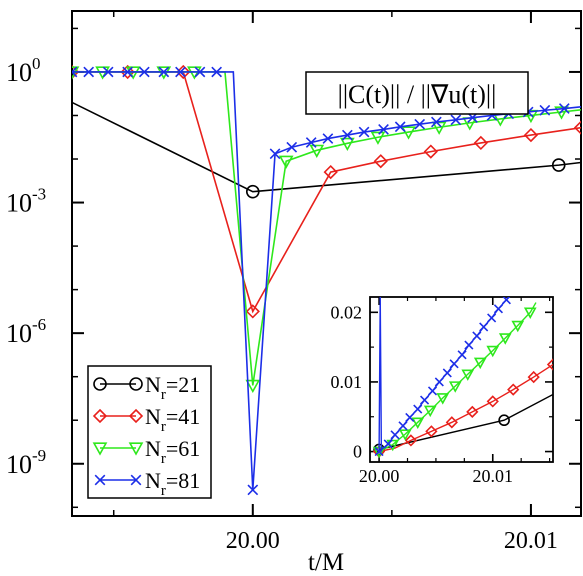 The image size is (583, 576). I want to click on legend-box, so click(149, 432).